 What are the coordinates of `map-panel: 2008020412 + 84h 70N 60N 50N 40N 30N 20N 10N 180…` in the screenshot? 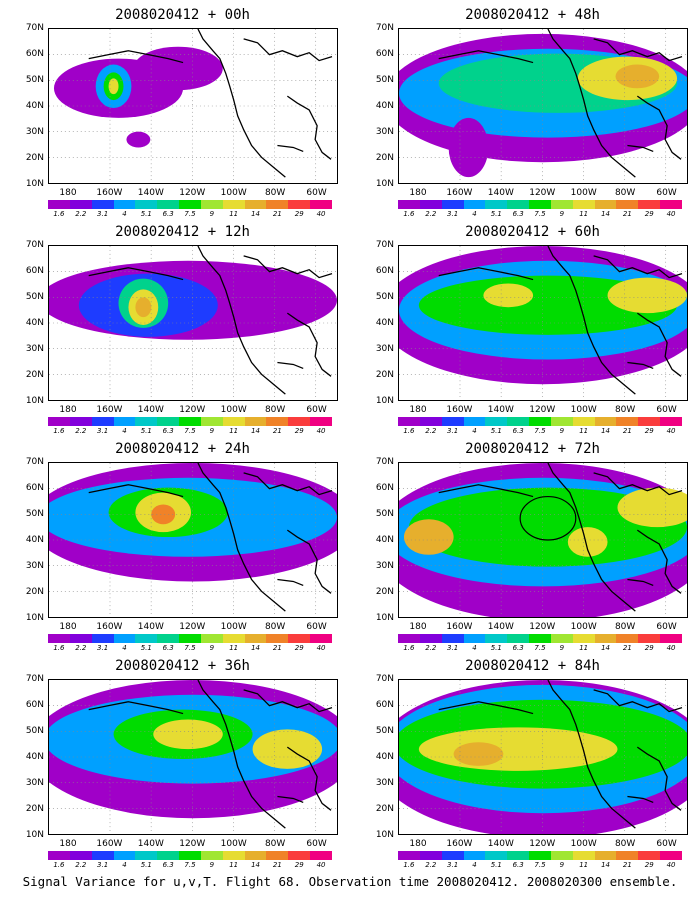 It's located at (530, 764).